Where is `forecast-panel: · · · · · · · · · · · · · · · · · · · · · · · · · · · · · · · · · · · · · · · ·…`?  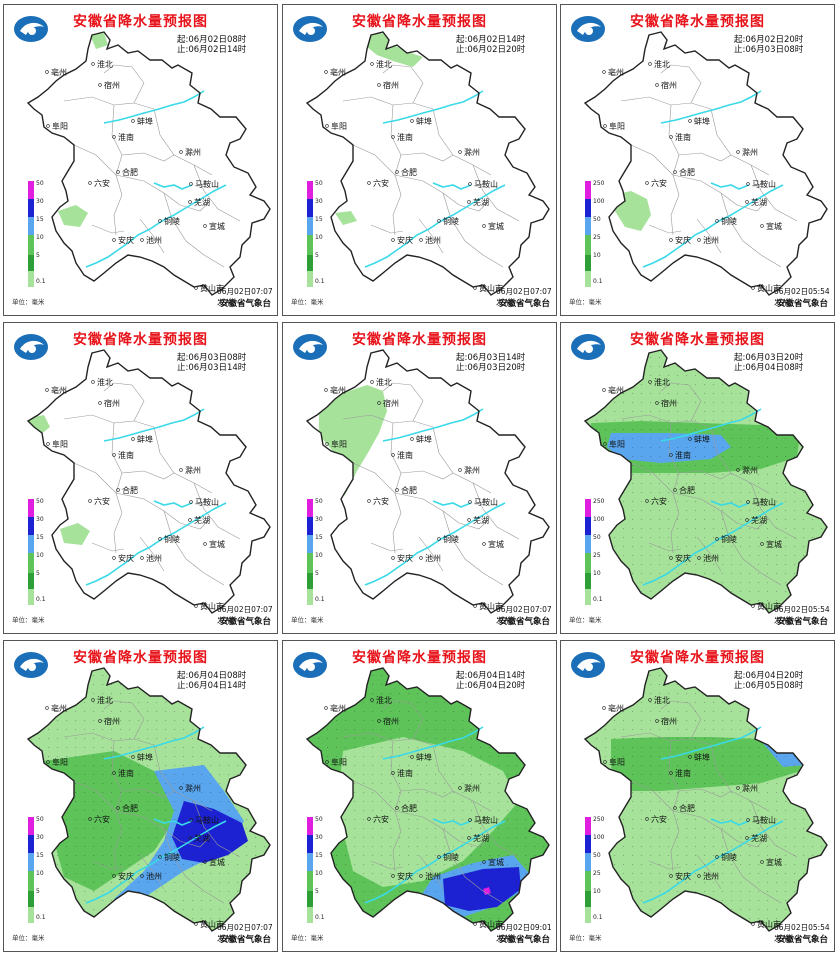 forecast-panel: · · · · · · · · · · · · · · · · · · · · · · · · · · · · · · · · · · · · · · · ·… is located at coordinates (697, 478).